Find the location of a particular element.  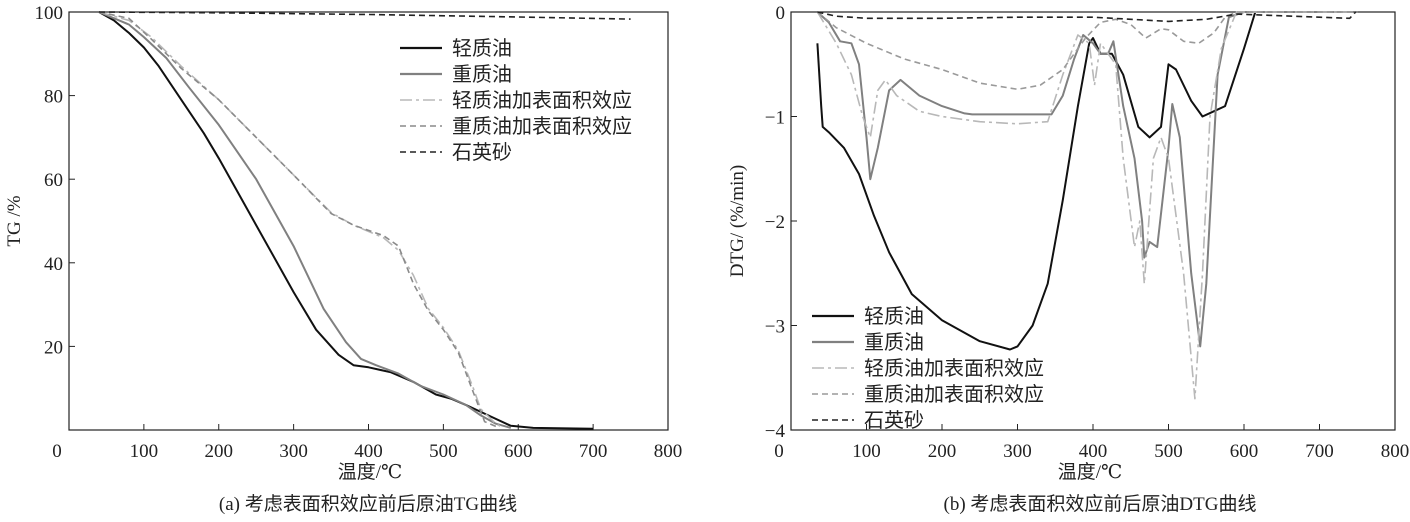

y-tick-label: −3 is located at coordinates (775, 327).